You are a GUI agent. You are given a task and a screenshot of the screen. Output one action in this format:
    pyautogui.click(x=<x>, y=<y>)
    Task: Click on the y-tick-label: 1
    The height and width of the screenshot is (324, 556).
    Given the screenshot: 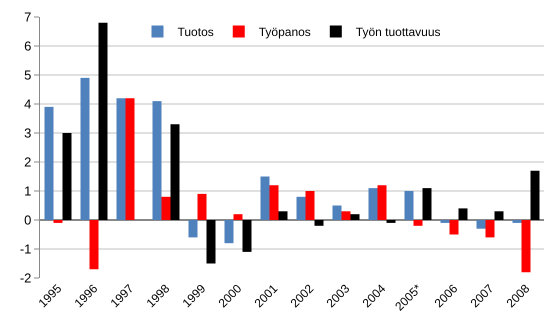 What is the action you would take?
    pyautogui.click(x=28, y=191)
    